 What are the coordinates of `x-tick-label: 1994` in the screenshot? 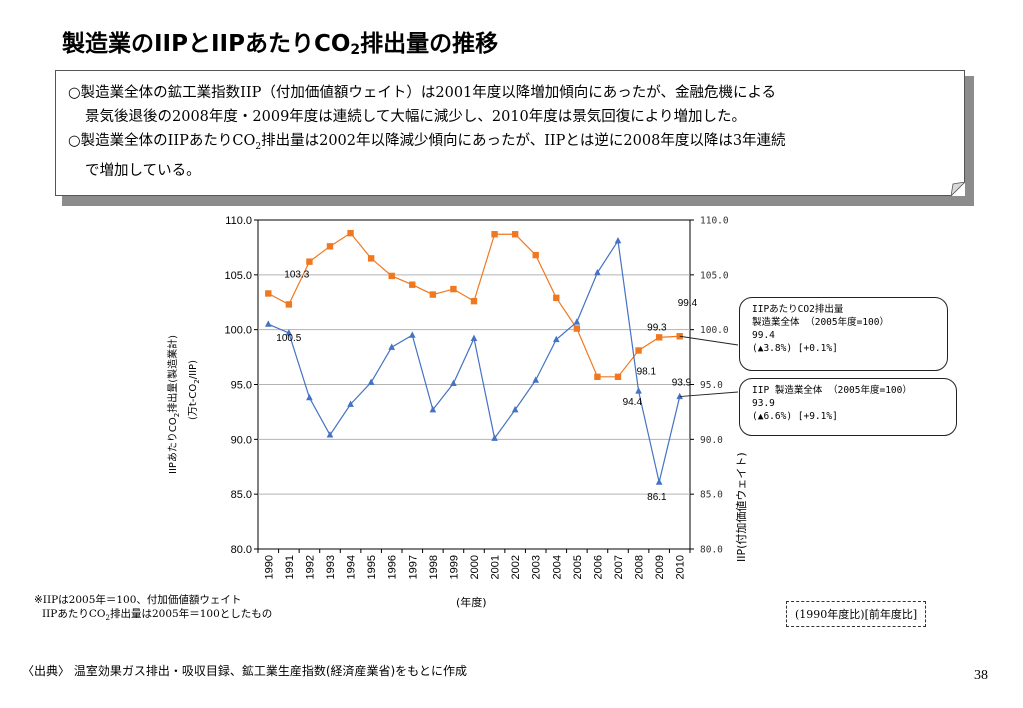 It's located at (352, 567).